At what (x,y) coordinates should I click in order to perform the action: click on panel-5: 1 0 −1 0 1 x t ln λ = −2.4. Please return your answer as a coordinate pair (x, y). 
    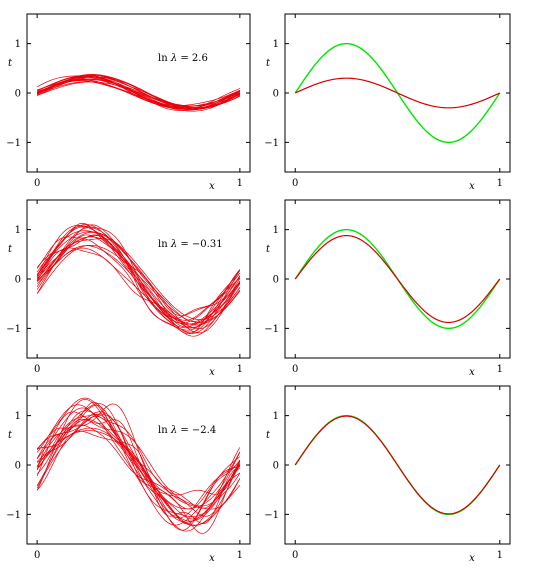
    Looking at the image, I should click on (128, 474).